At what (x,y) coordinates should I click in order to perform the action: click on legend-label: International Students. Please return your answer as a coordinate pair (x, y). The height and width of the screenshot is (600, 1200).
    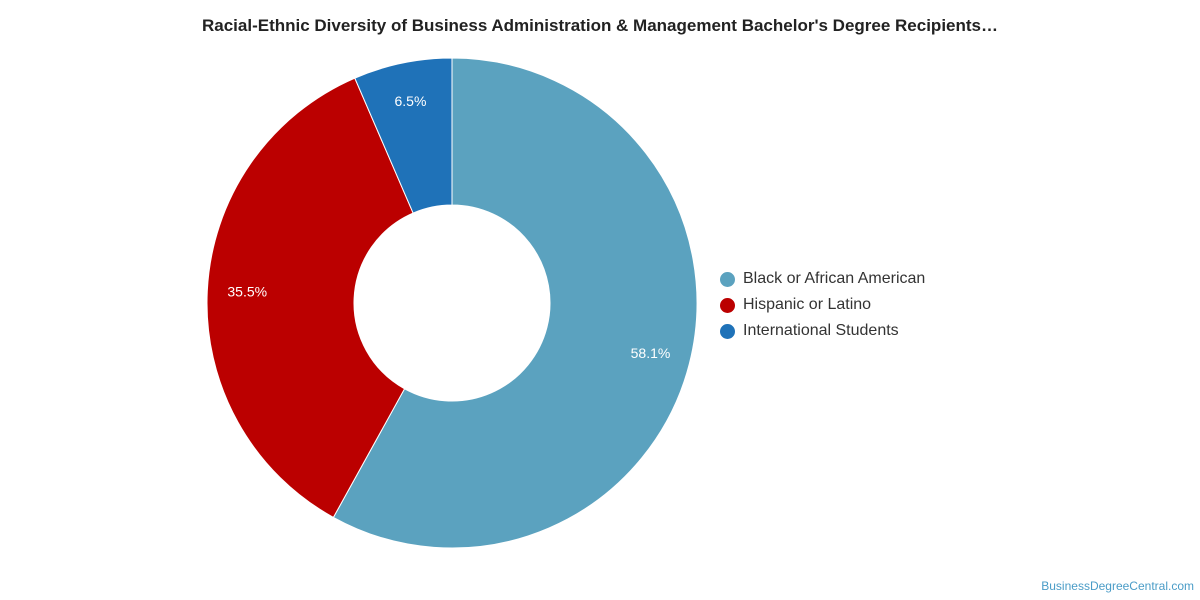
    Looking at the image, I should click on (821, 330).